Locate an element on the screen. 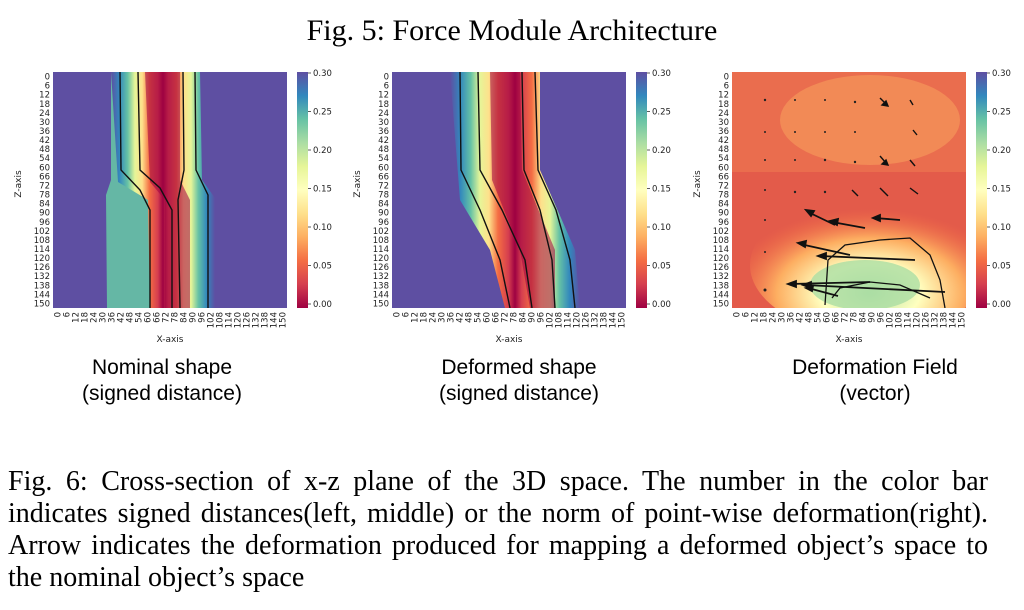 The width and height of the screenshot is (1024, 610). colorbar is located at coordinates (981, 190).